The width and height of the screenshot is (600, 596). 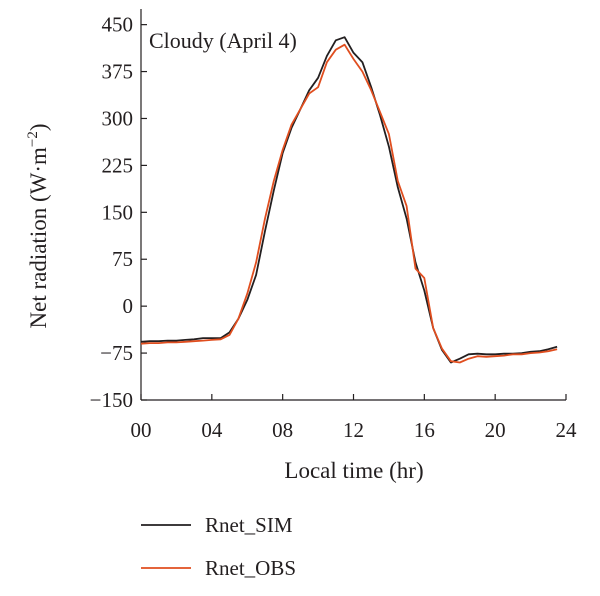 I want to click on chart-annotation: Cloudy (April 4), so click(x=223, y=40).